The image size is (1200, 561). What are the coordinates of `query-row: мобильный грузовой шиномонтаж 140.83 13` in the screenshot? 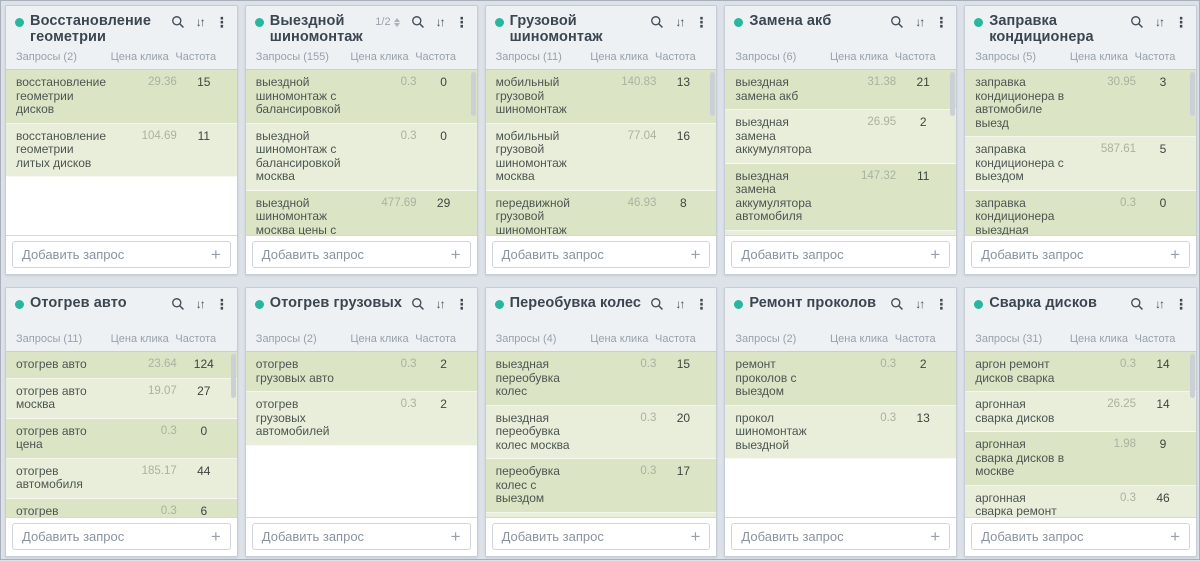 It's located at (601, 97).